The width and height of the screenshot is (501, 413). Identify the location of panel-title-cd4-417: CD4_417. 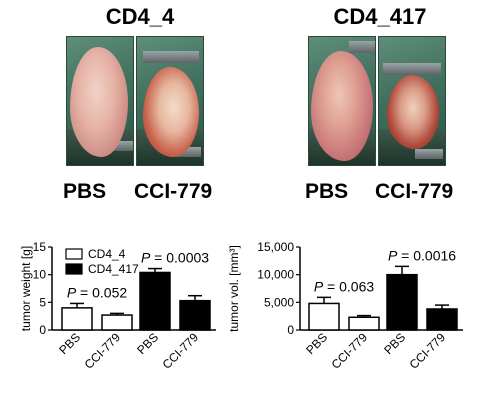
(380, 16).